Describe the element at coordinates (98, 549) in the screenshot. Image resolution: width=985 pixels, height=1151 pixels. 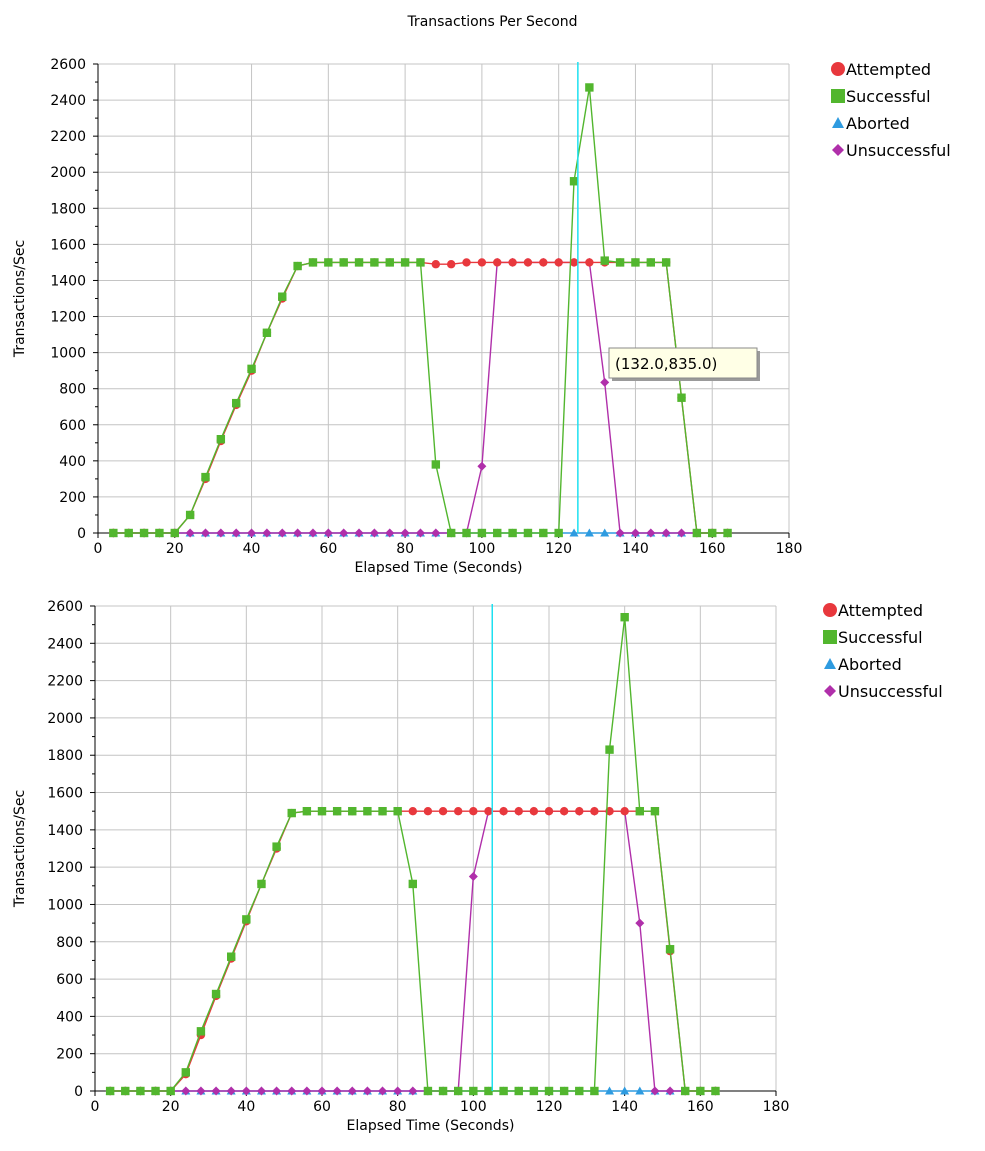
I see `x-tick-label: 0` at that location.